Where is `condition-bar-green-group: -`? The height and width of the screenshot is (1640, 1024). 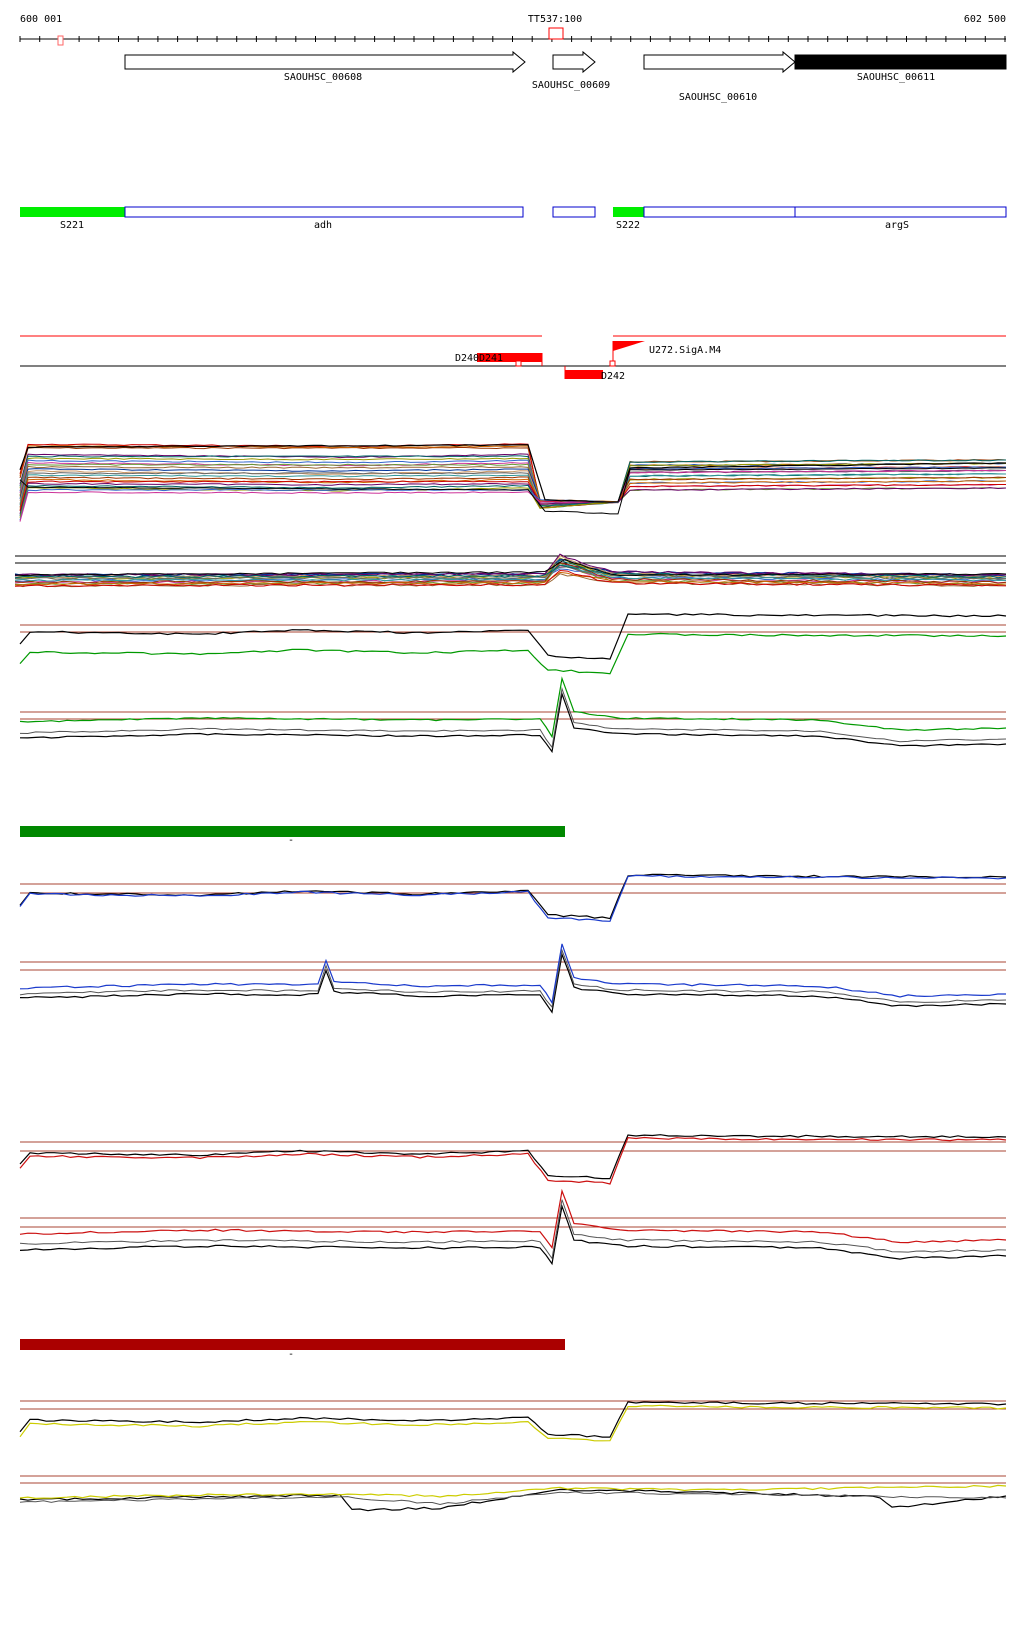 condition-bar-green-group: - is located at coordinates (292, 836).